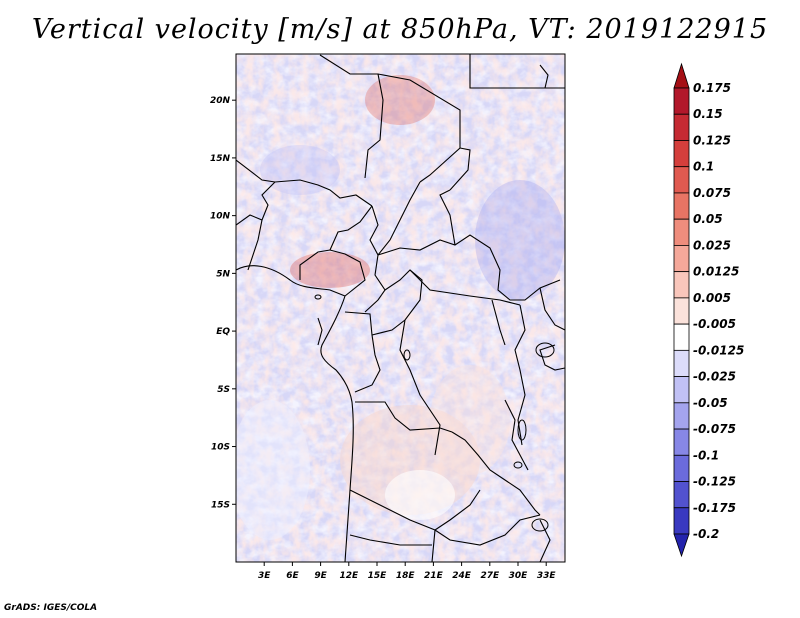 The height and width of the screenshot is (618, 800). What do you see at coordinates (708, 219) in the screenshot?
I see `colorbar-label: 0.05` at bounding box center [708, 219].